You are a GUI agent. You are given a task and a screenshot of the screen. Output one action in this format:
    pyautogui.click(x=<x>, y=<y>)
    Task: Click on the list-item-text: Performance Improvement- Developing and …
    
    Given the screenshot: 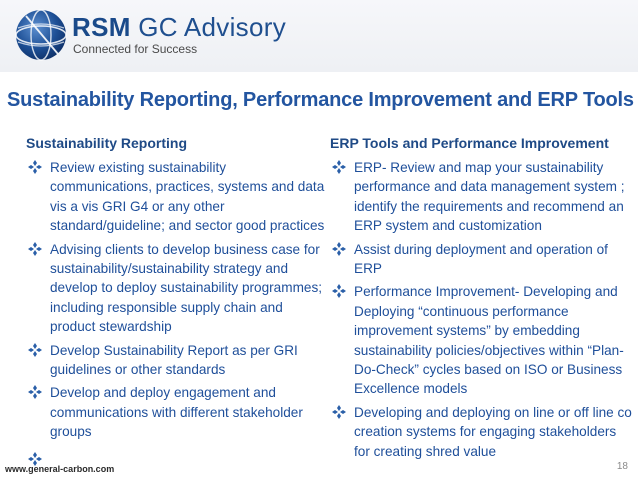 What is the action you would take?
    pyautogui.click(x=489, y=340)
    